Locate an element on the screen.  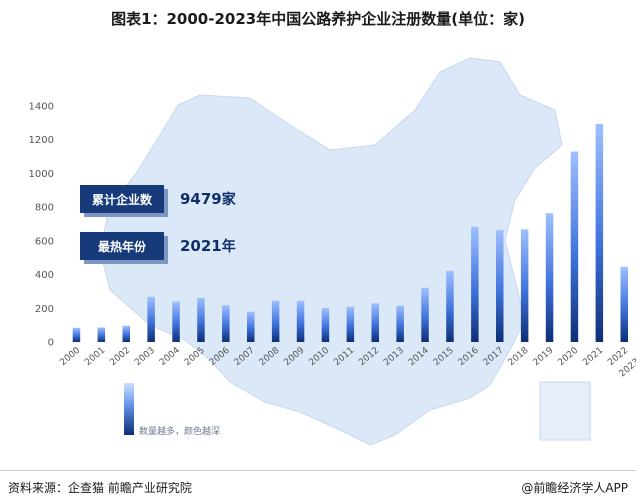
bar-2021 is located at coordinates (599, 233).